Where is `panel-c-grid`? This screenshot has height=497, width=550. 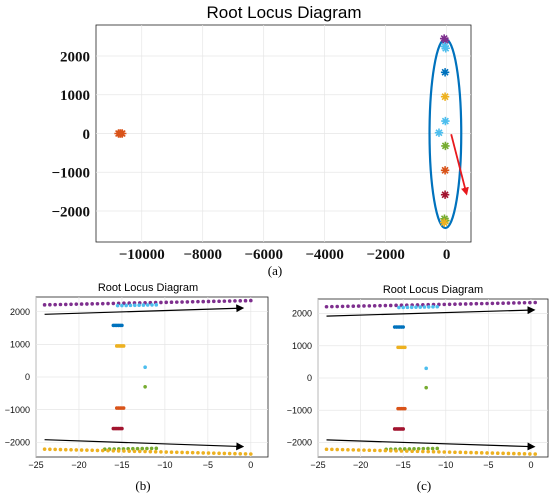
panel-c-grid is located at coordinates (432, 378).